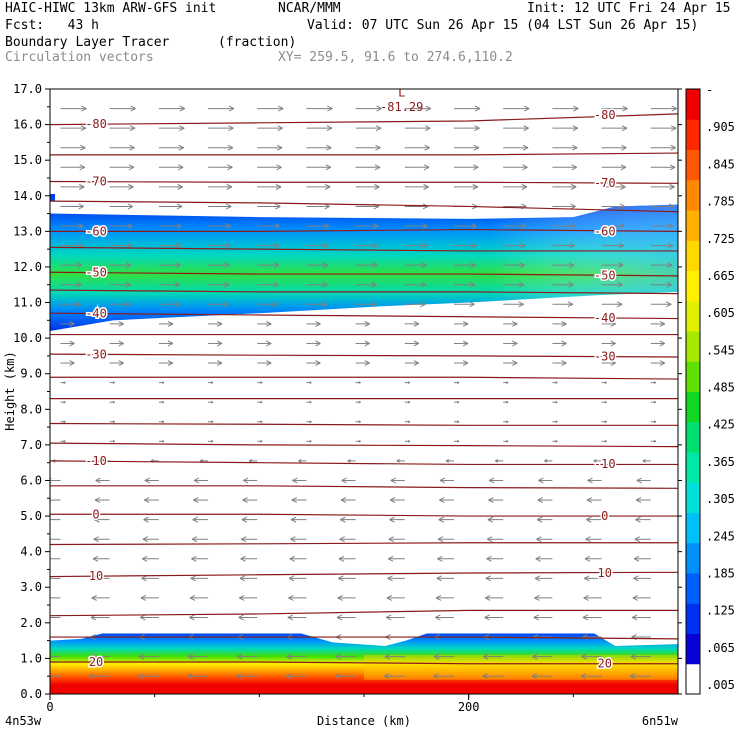 This screenshot has width=740, height=740. What do you see at coordinates (720, 388) in the screenshot?
I see `colorbar-label: .485` at bounding box center [720, 388].